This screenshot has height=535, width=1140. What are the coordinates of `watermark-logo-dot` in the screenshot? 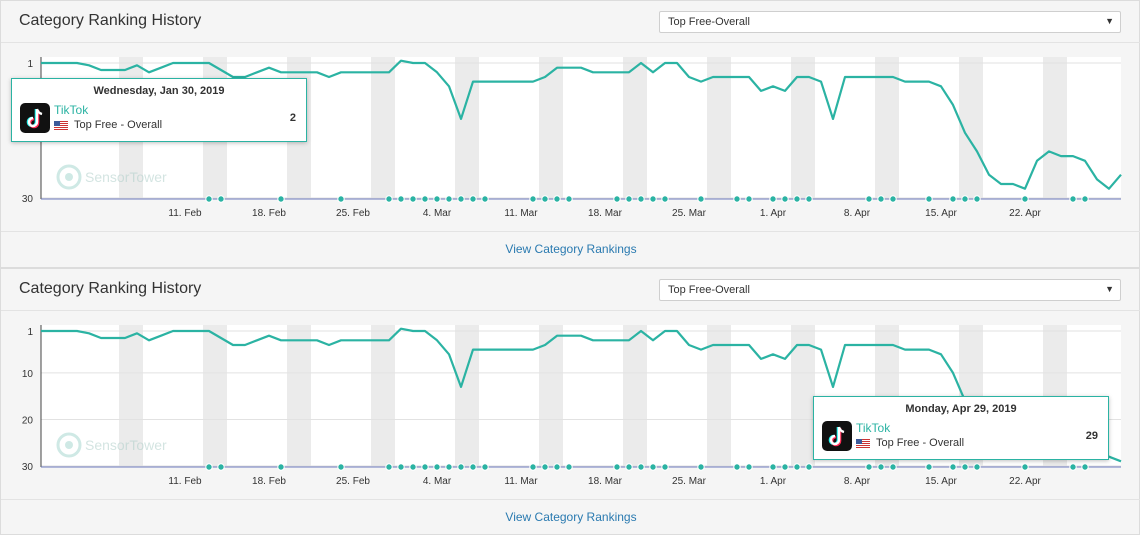 It's located at (69, 445).